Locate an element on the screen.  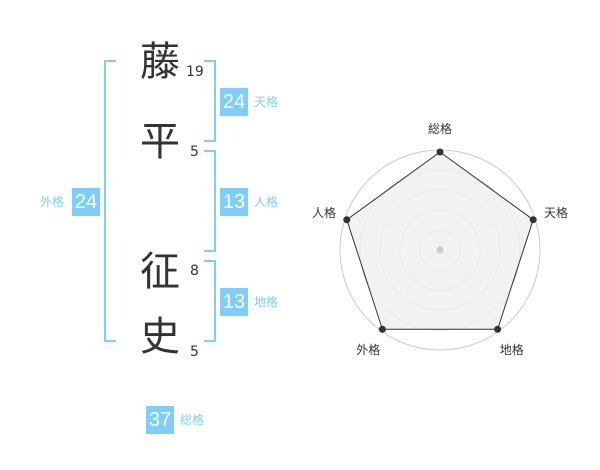
jinkaku-bracket is located at coordinates (210, 201).